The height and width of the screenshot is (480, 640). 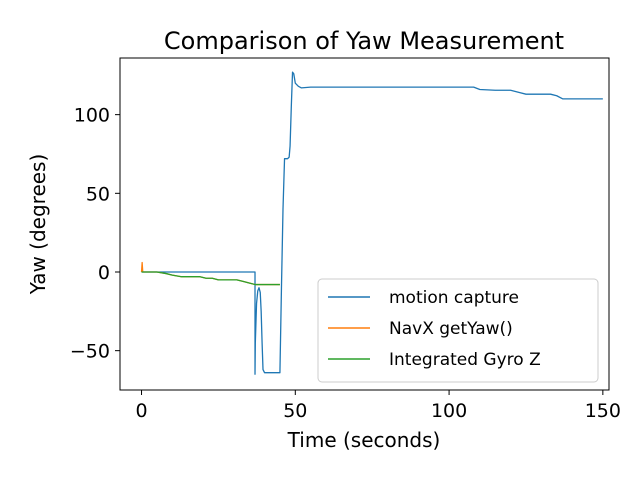 What do you see at coordinates (98, 194) in the screenshot?
I see `y-tick-label: 50` at bounding box center [98, 194].